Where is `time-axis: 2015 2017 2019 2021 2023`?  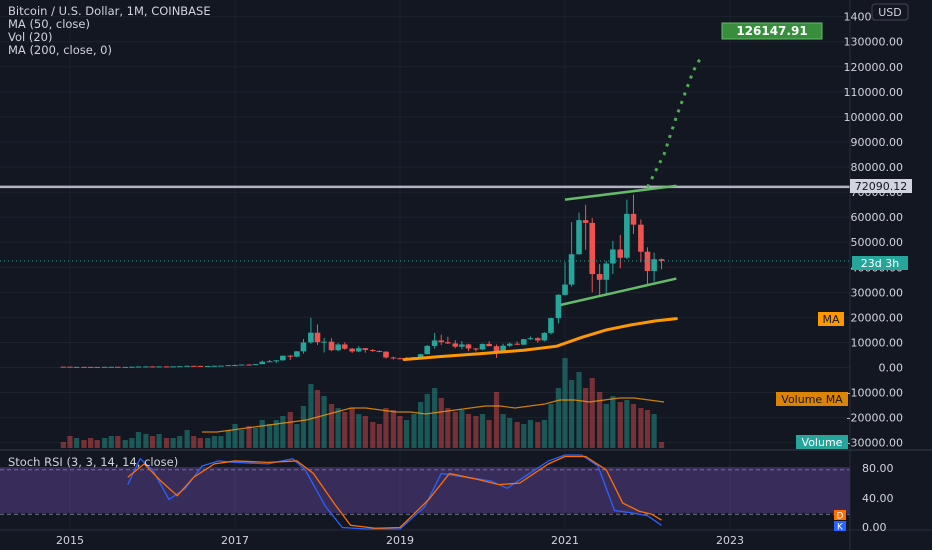
time-axis: 2015 2017 2019 2021 2023 is located at coordinates (400, 540).